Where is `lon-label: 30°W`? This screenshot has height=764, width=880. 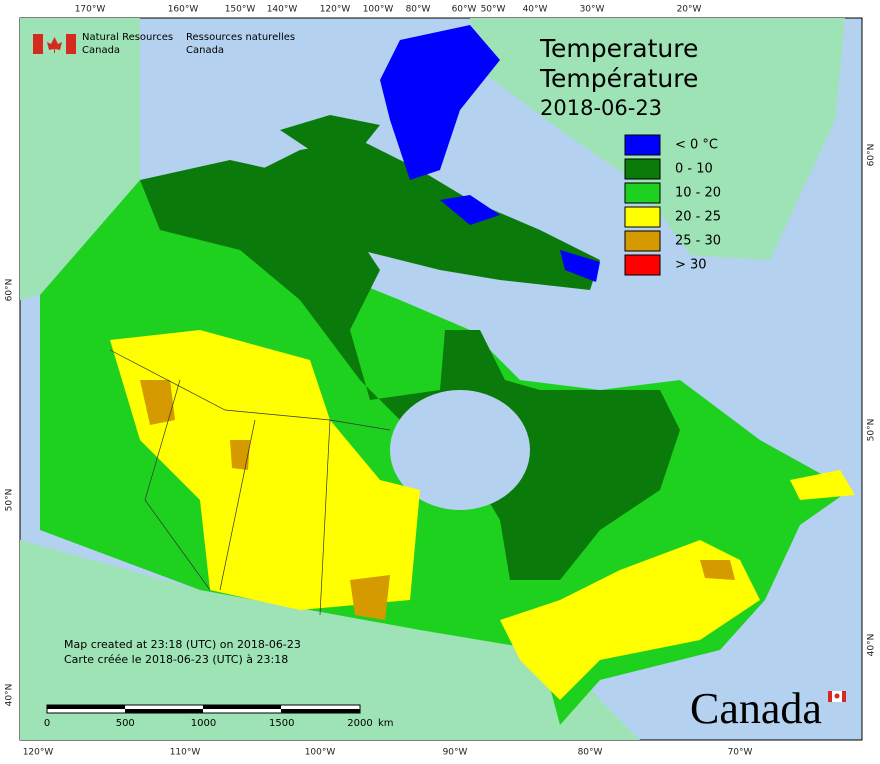 lon-label: 30°W is located at coordinates (592, 10).